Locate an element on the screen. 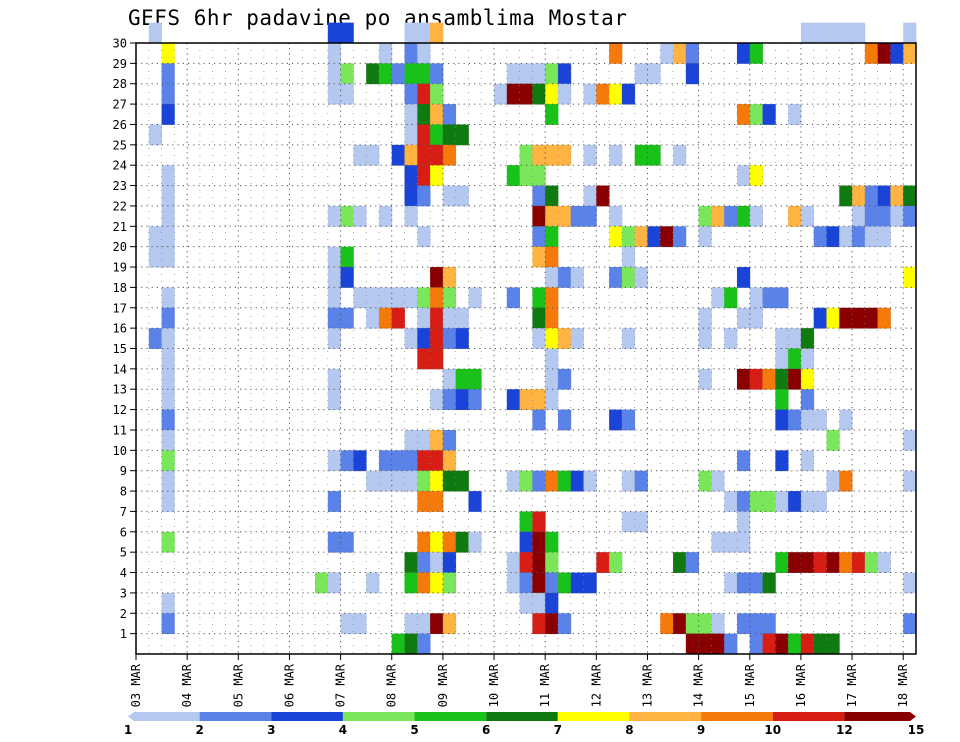 This screenshot has width=960, height=742. colorbar-label: 9 is located at coordinates (701, 730).